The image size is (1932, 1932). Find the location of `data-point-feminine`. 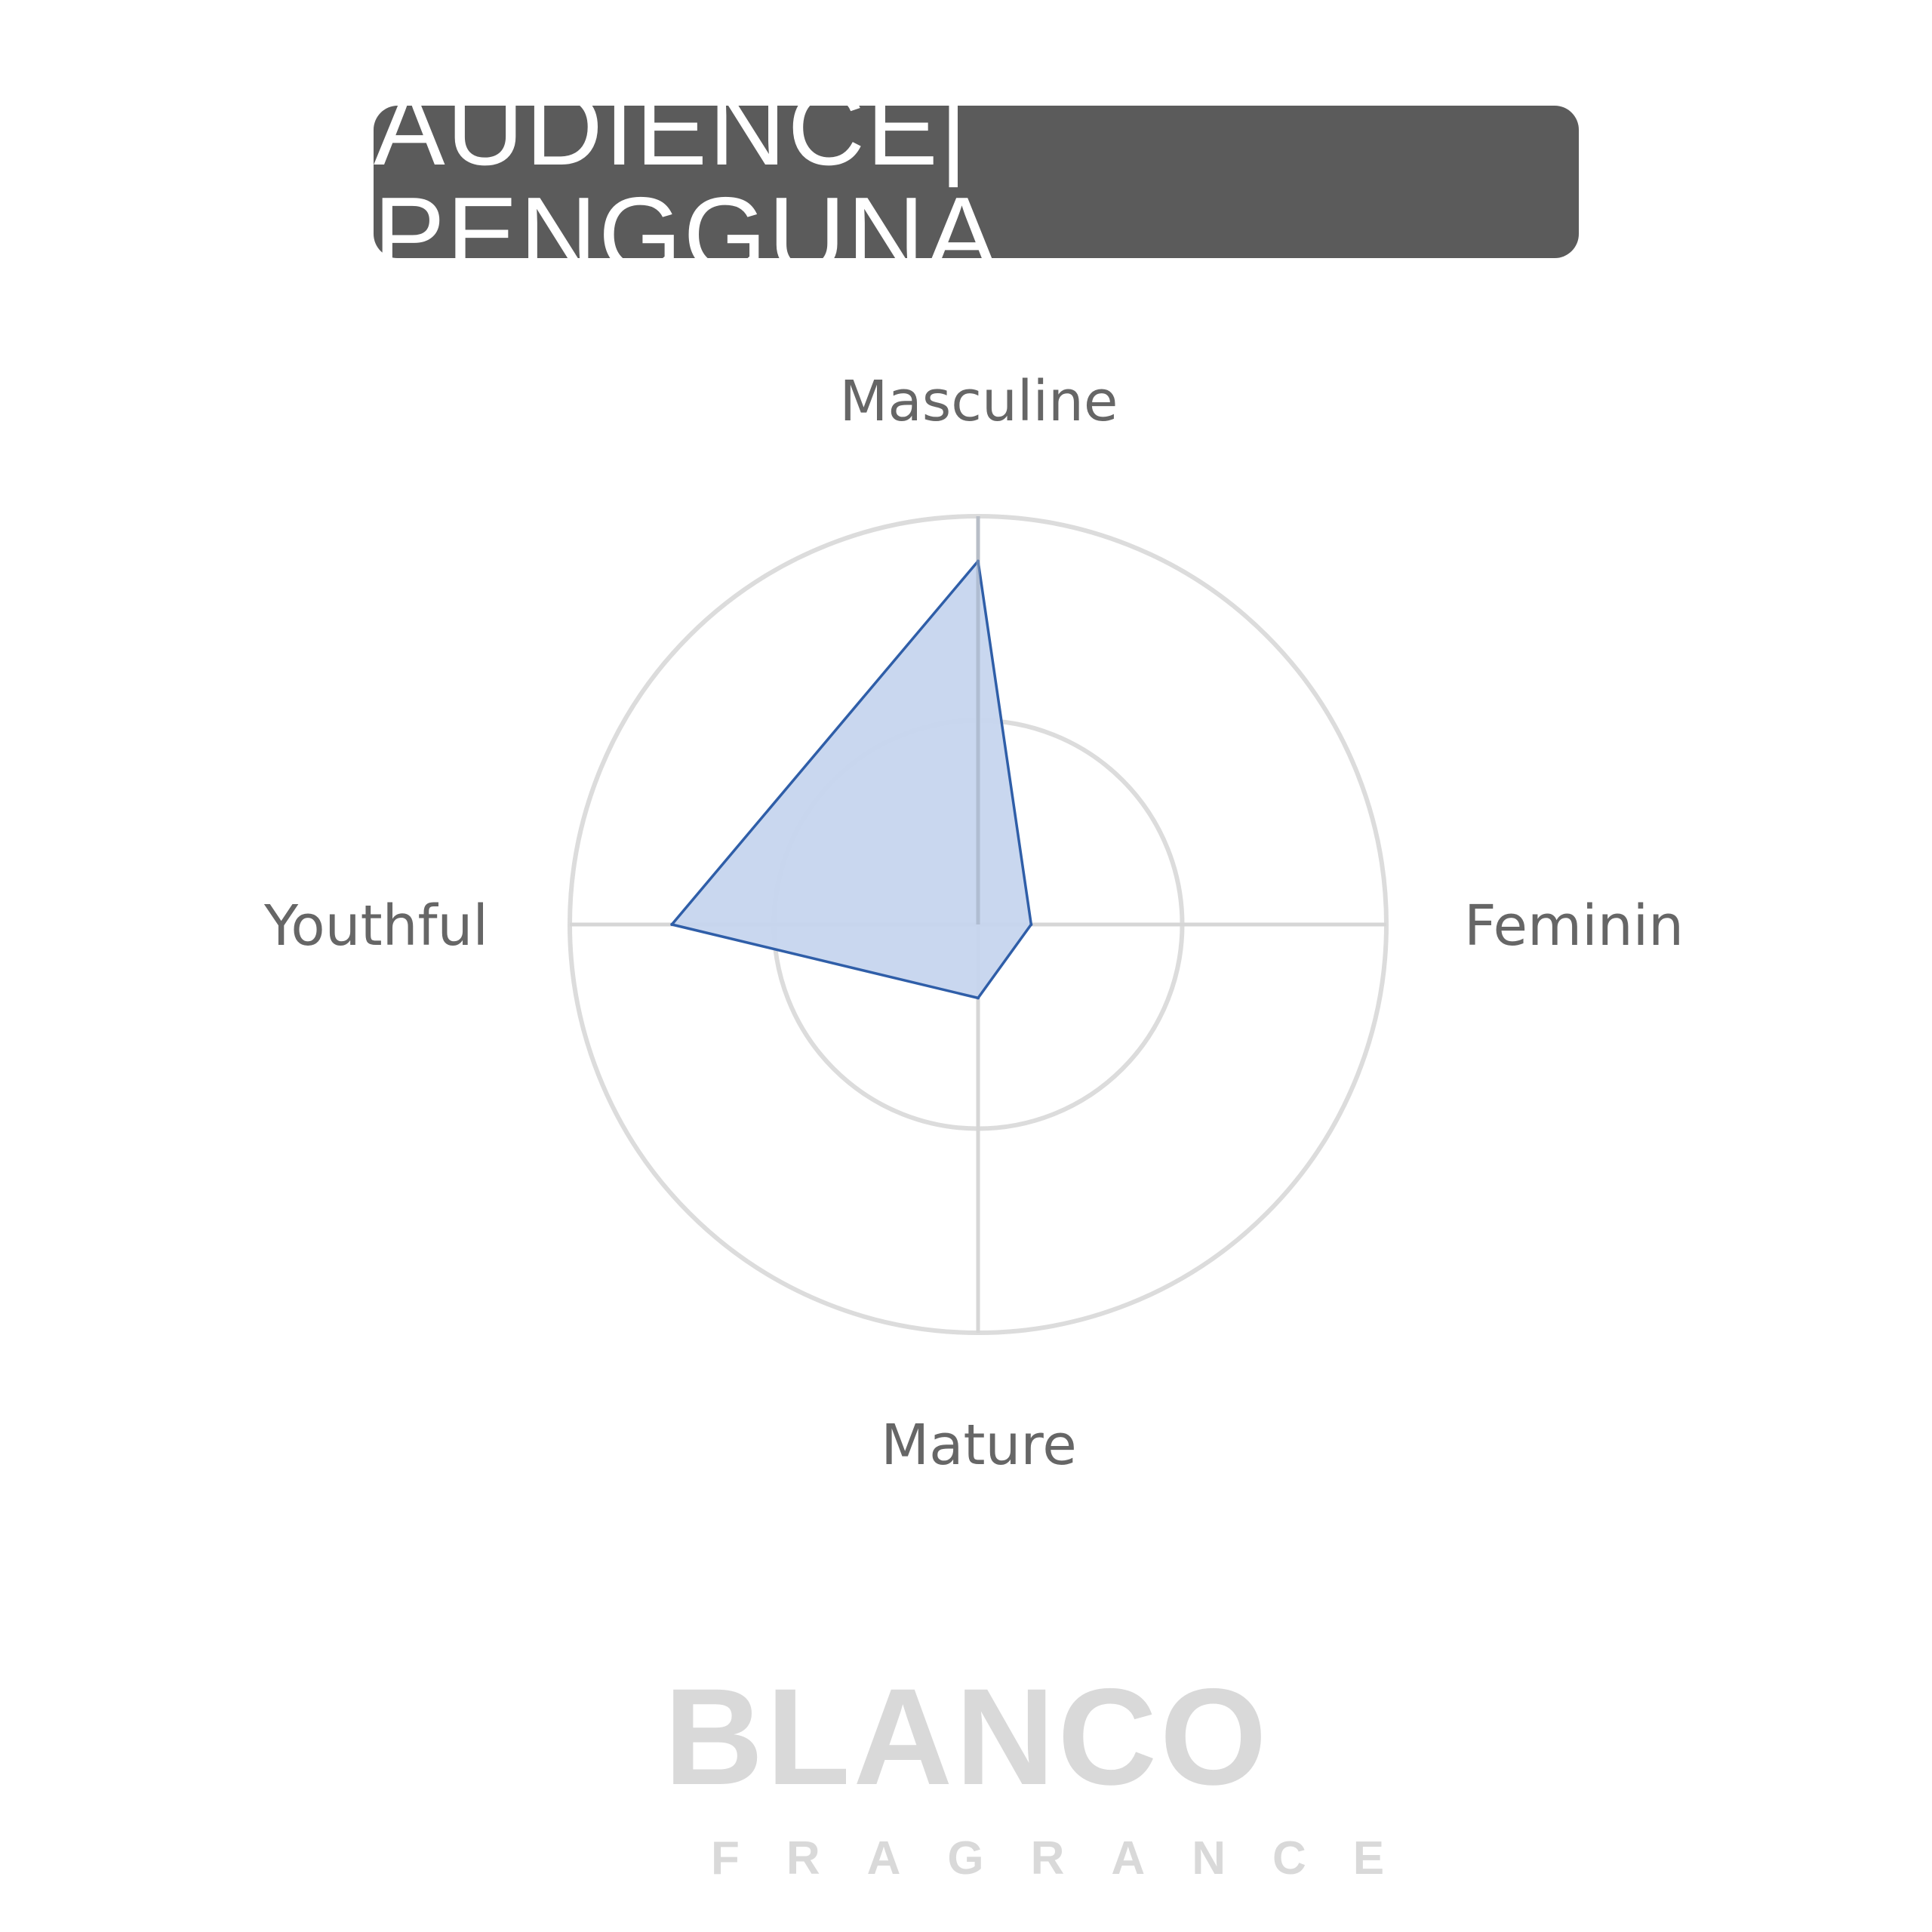

data-point-feminine is located at coordinates (1031, 924).